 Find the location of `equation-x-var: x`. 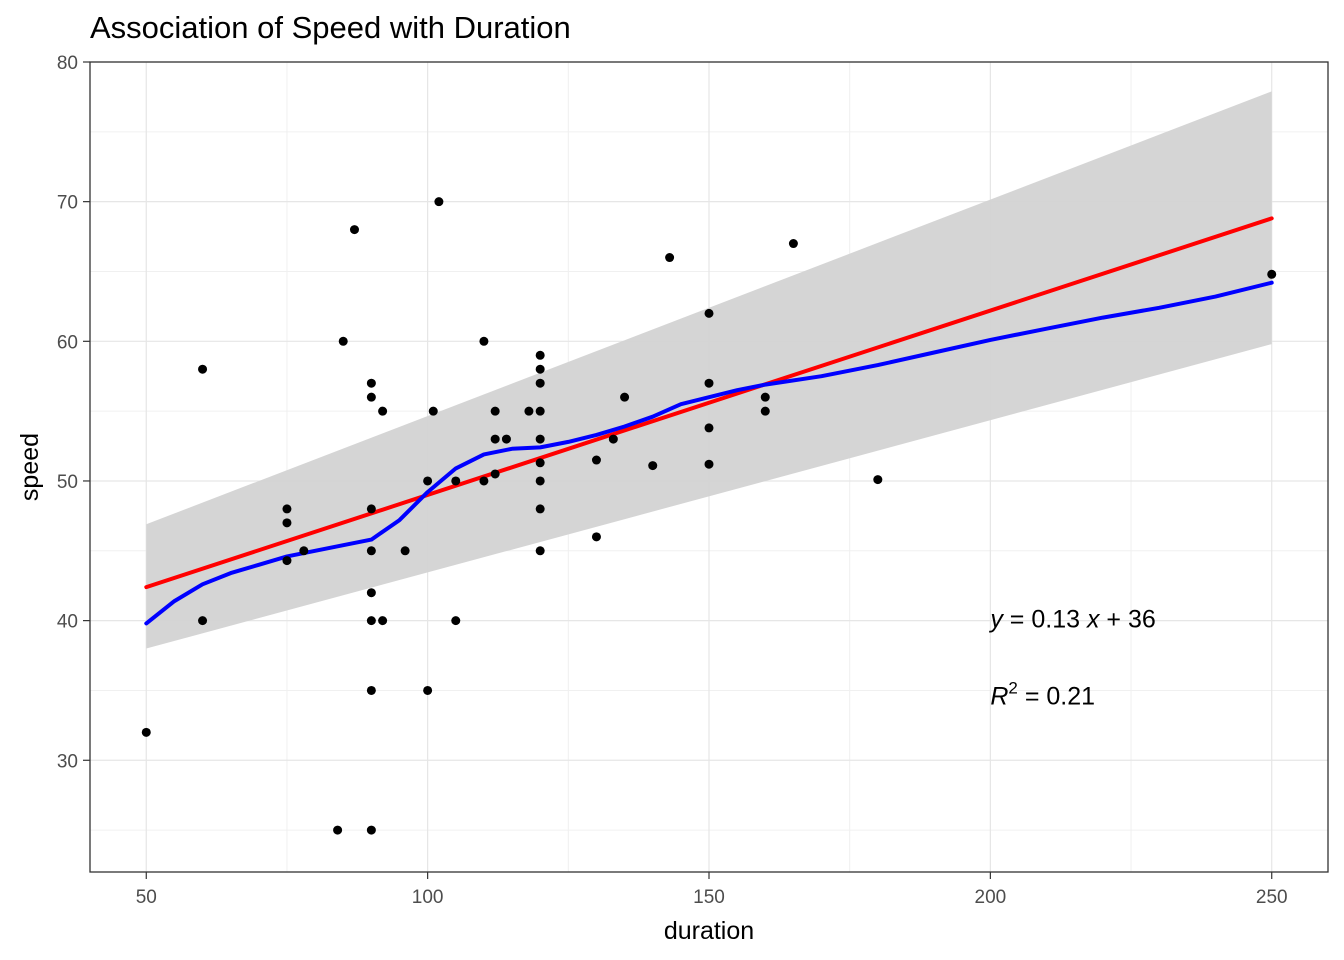

equation-x-var: x is located at coordinates (1093, 620).